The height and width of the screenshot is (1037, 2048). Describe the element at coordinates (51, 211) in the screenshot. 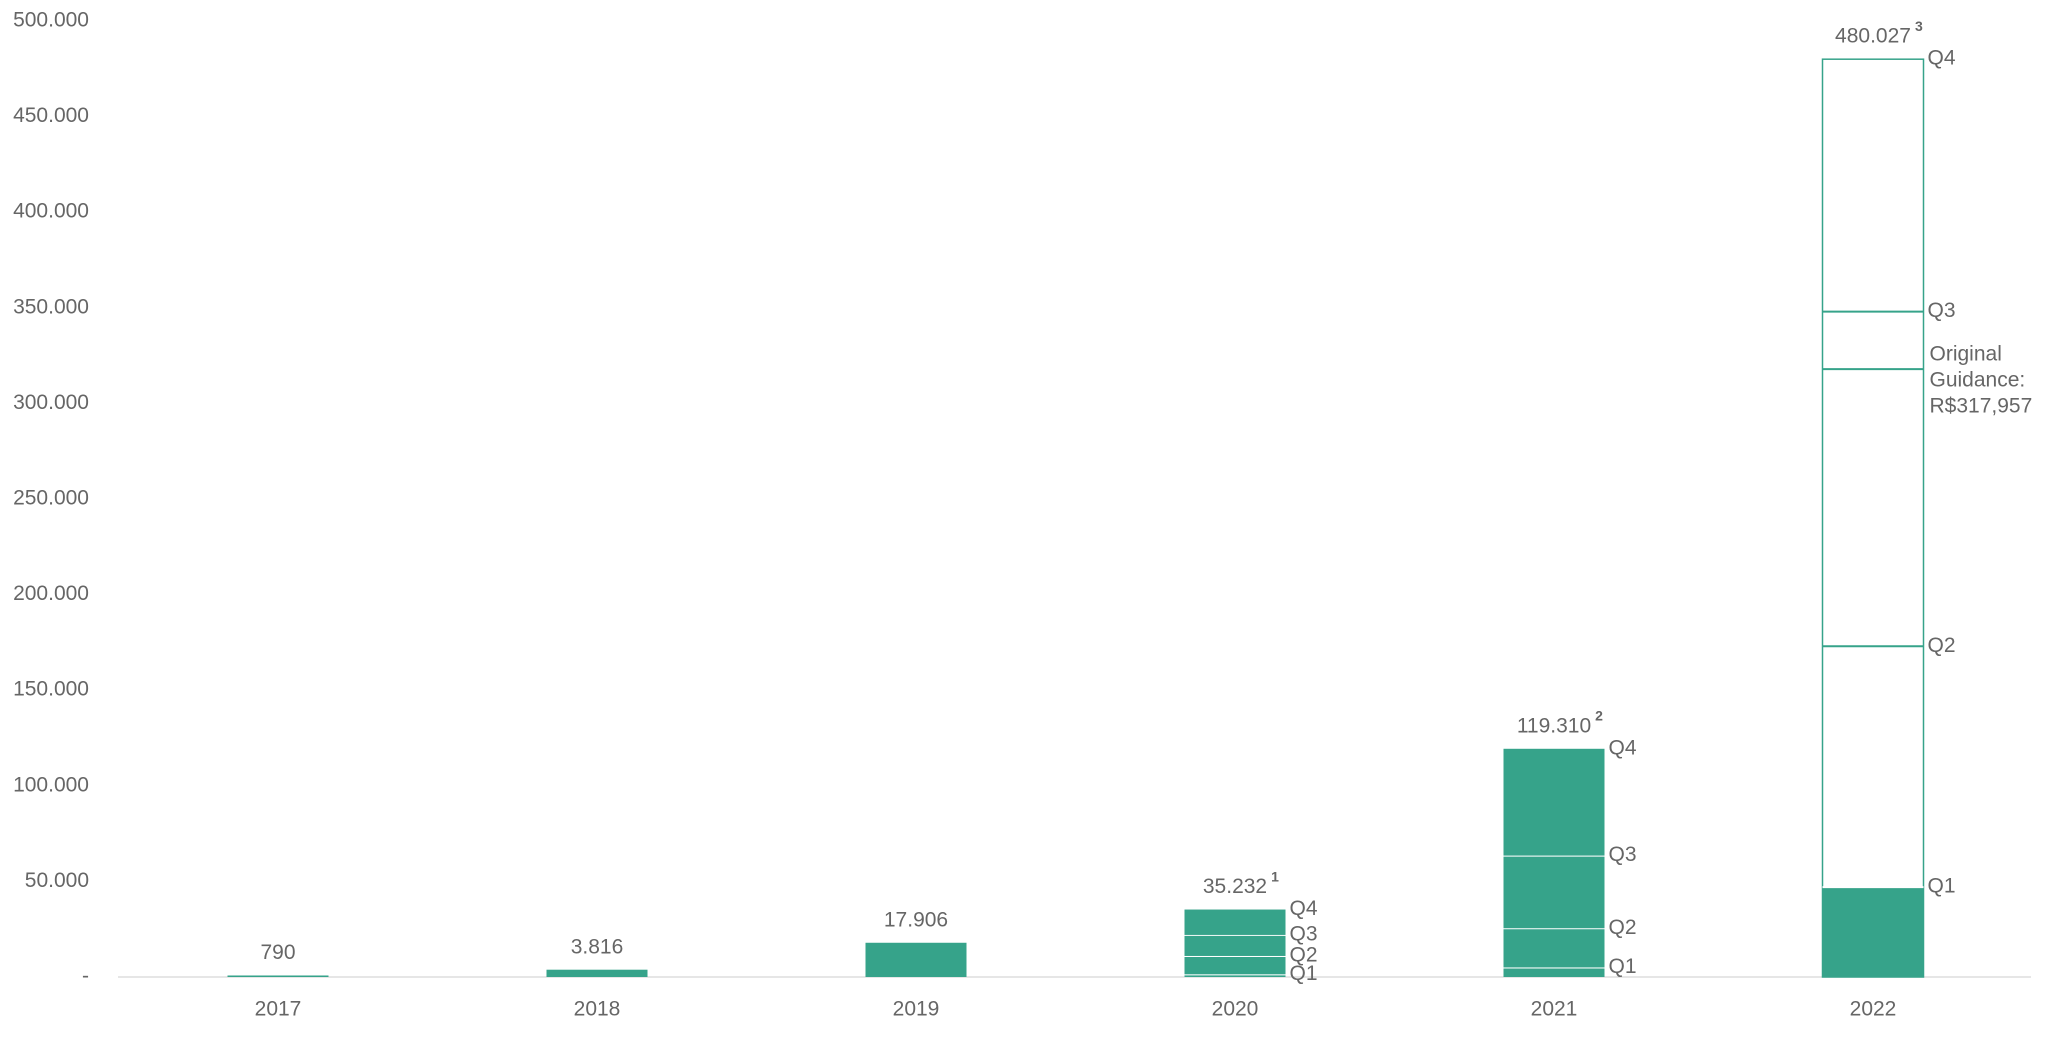

I see `y-tick-label: 400.000` at that location.